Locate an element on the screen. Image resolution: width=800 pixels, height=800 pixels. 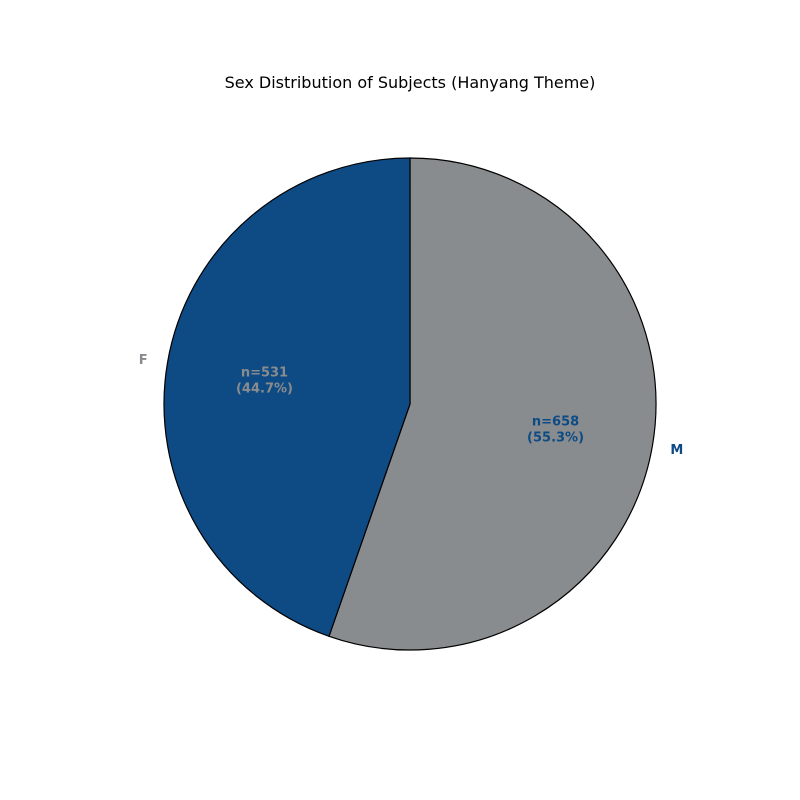
slice-count-m: n=658 is located at coordinates (555, 422).